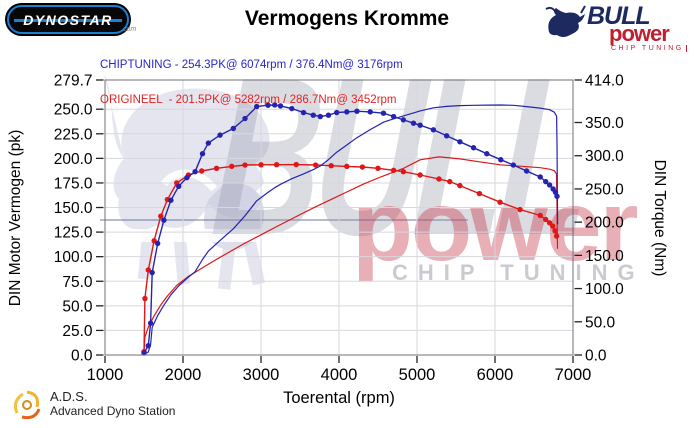  What do you see at coordinates (77, 306) in the screenshot?
I see `y-tick-label-left: 50.0` at bounding box center [77, 306].